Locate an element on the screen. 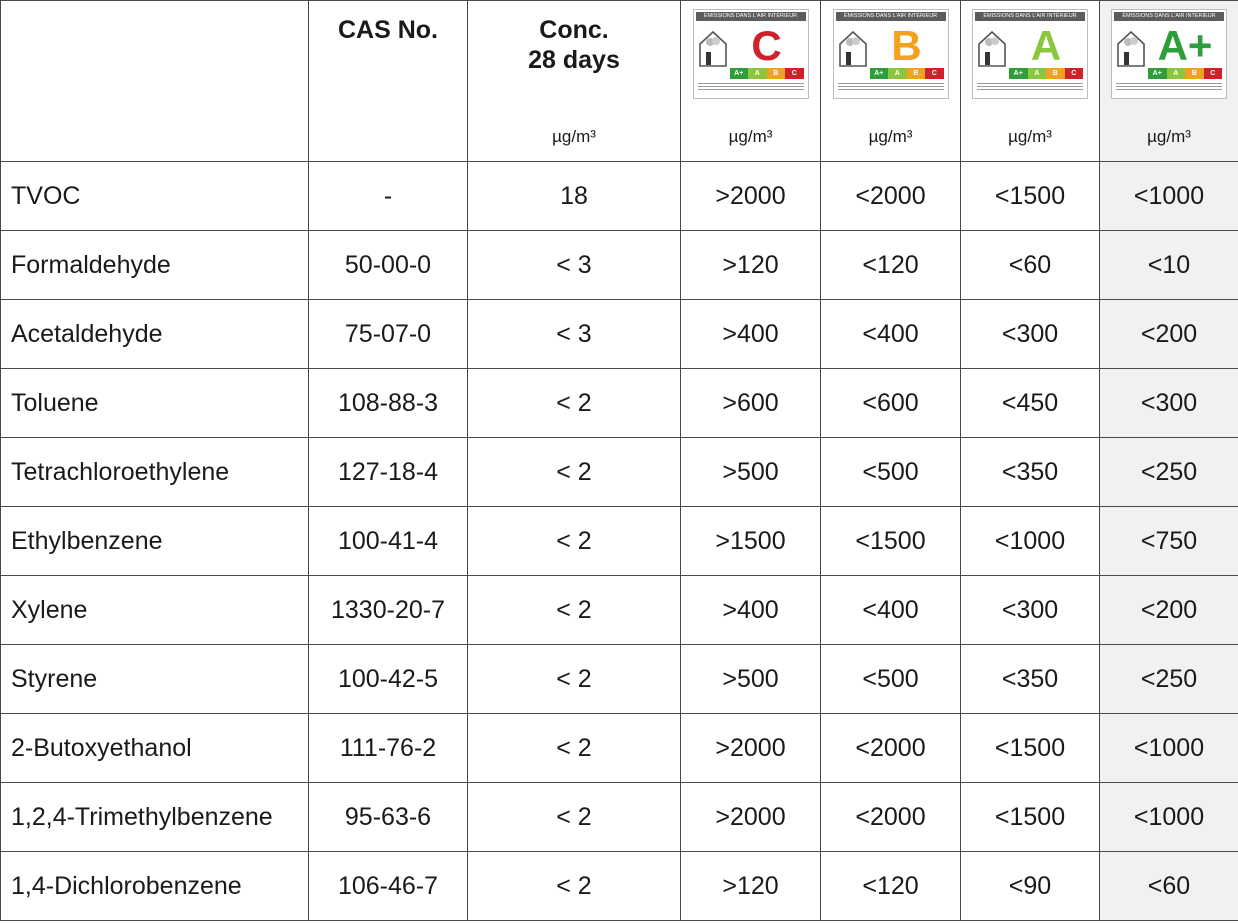  grade-aplus: A+ is located at coordinates (1185, 45).